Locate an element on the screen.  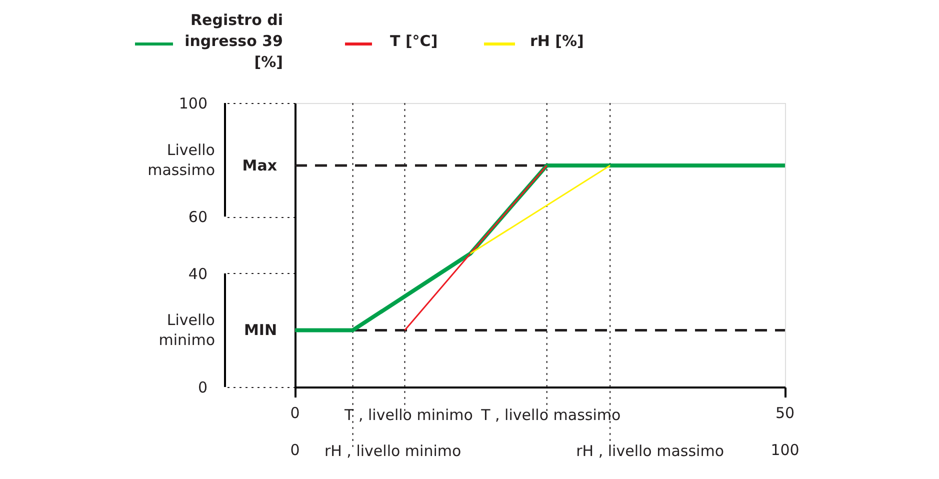
ref-line-label: T , livello minimo is located at coordinates (408, 415).